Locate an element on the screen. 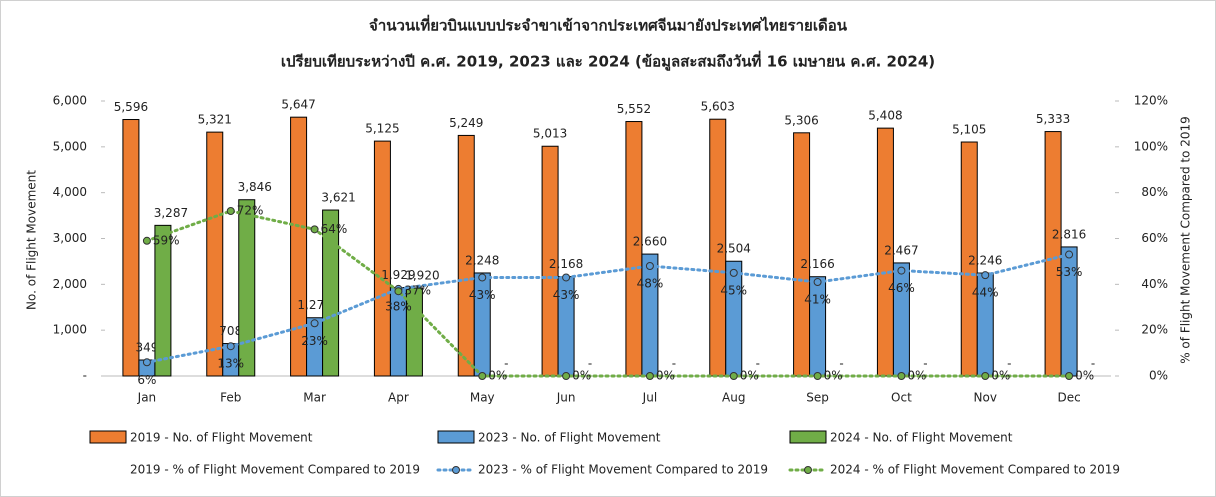  data-label: 2,248 is located at coordinates (482, 260).